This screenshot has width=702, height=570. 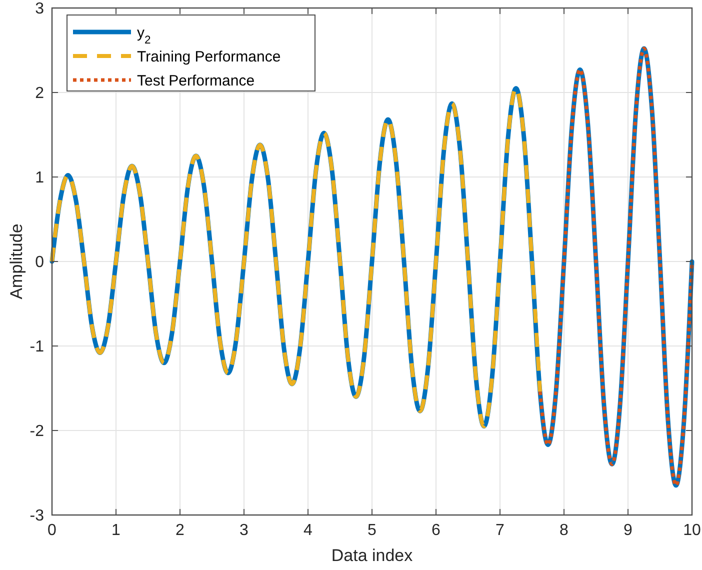 What do you see at coordinates (52, 530) in the screenshot?
I see `x-tick-label: 0` at bounding box center [52, 530].